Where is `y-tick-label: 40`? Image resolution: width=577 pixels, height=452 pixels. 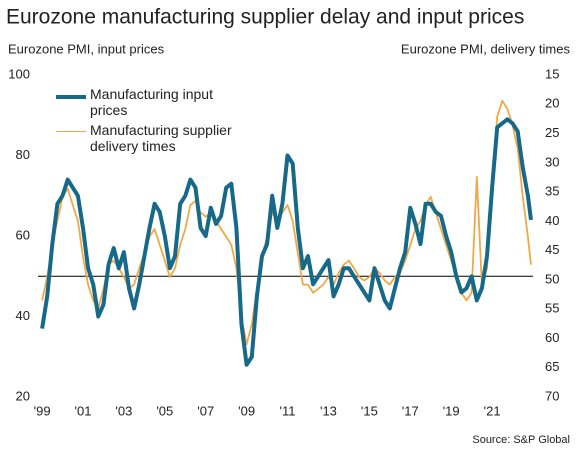
y-tick-label: 40 is located at coordinates (23, 315).